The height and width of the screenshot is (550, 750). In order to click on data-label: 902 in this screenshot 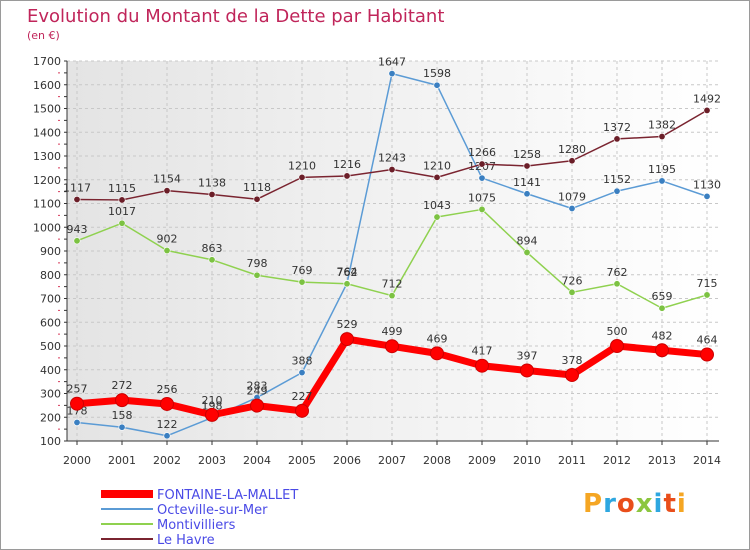, I will do `click(167, 239)`.